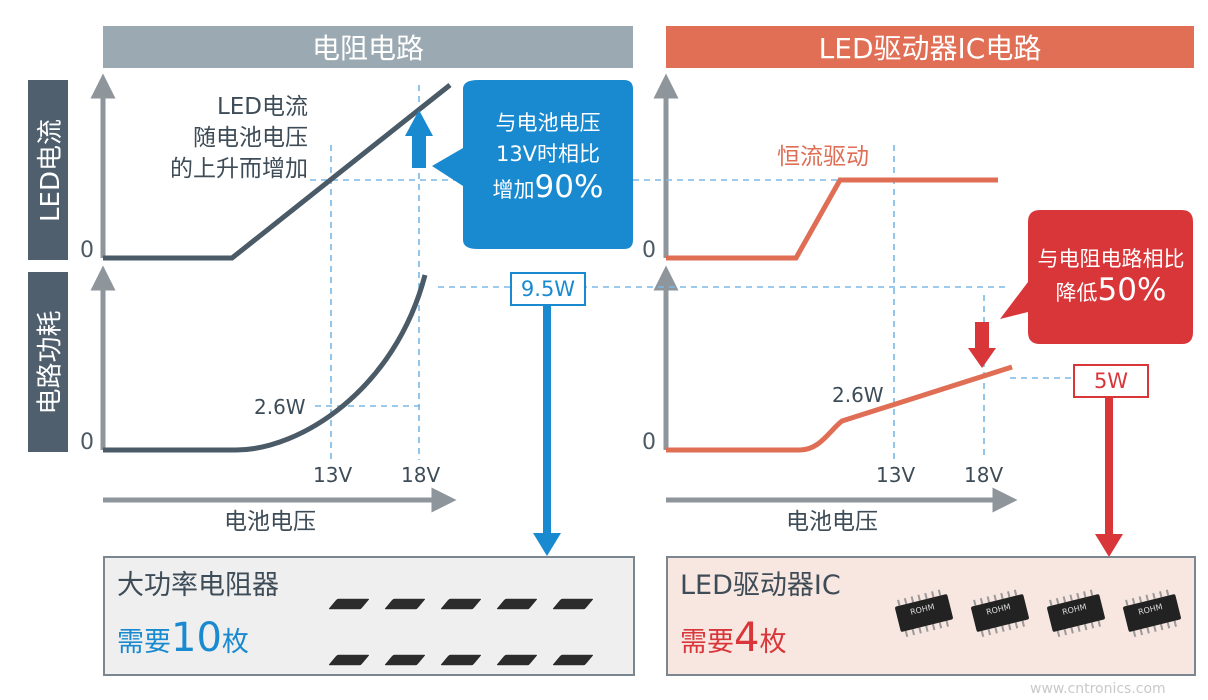  I want to click on increase-callout-prefix: 增加, so click(513, 190).